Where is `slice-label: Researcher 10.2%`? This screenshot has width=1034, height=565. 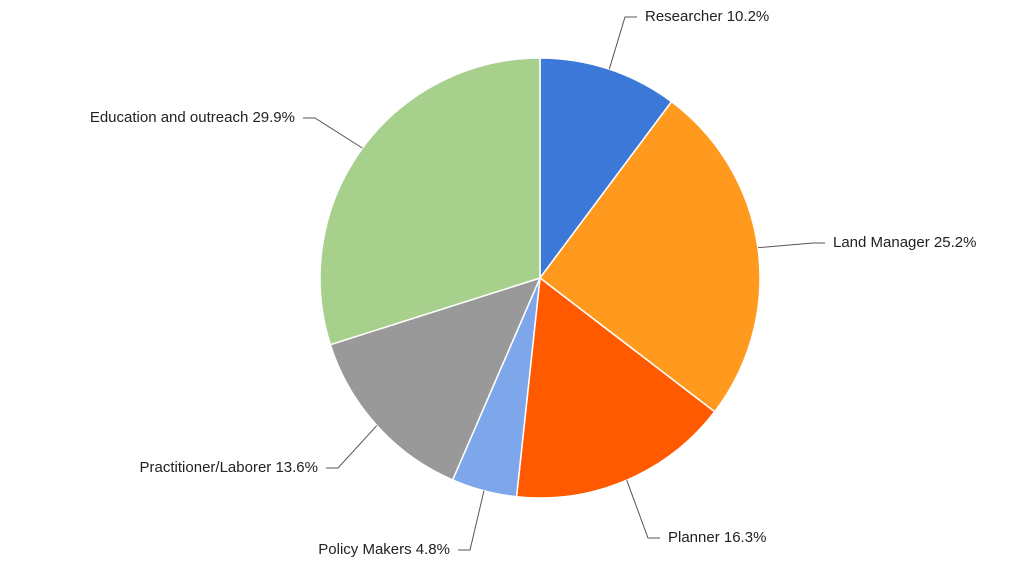
slice-label: Researcher 10.2% is located at coordinates (707, 16).